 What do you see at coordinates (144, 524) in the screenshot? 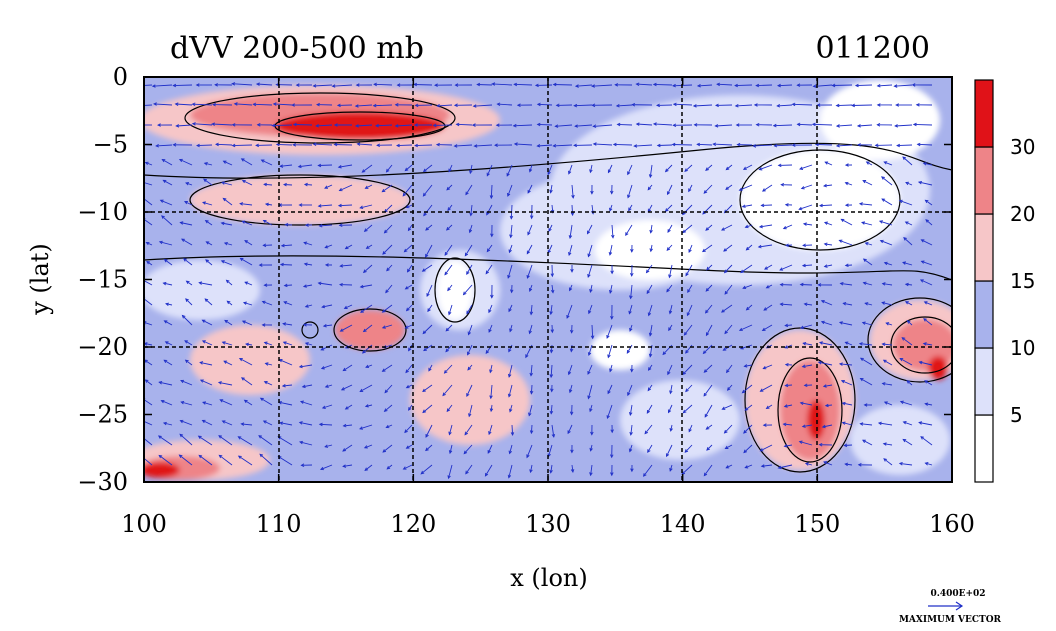
I see `x-tick-label: 100` at bounding box center [144, 524].